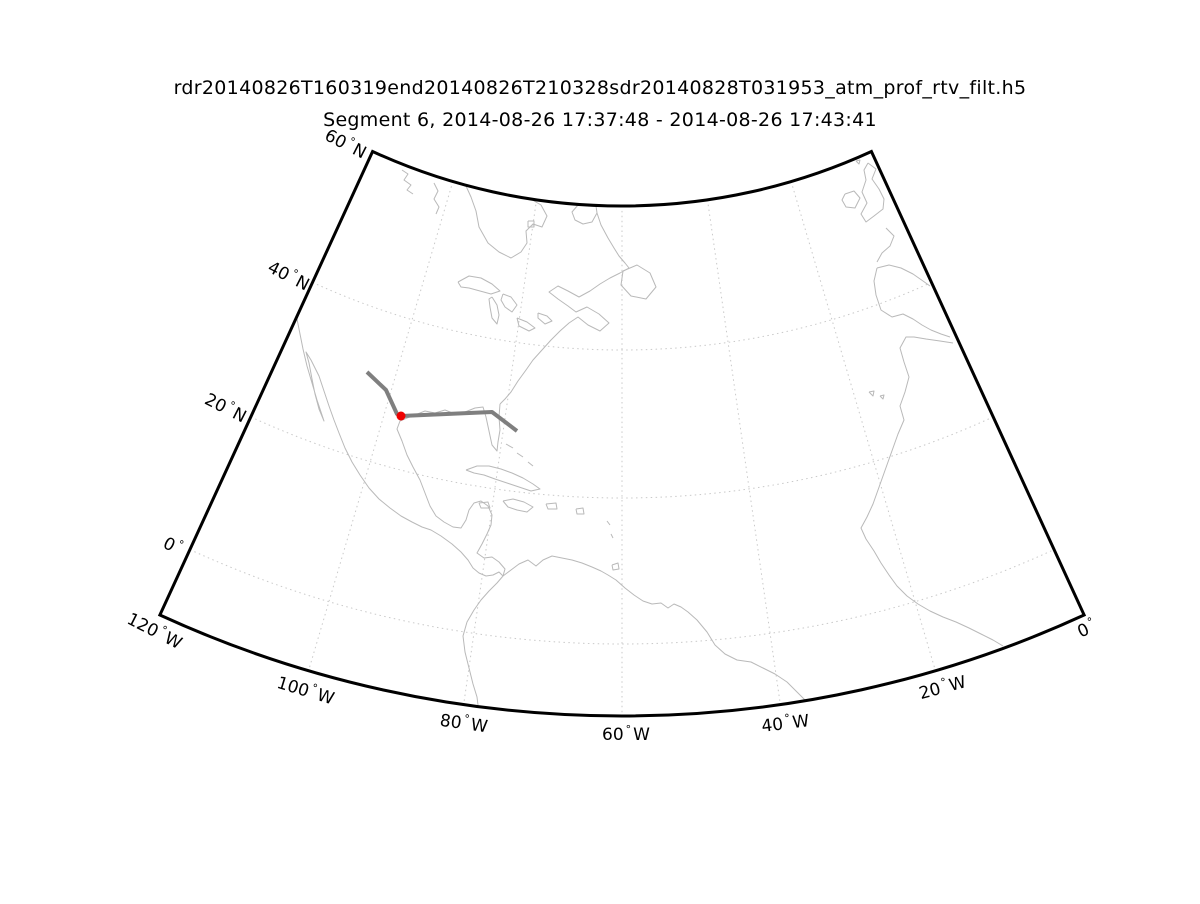 Image resolution: width=1200 pixels, height=904 pixels. I want to click on graticule-label: 0°, so click(173, 546).